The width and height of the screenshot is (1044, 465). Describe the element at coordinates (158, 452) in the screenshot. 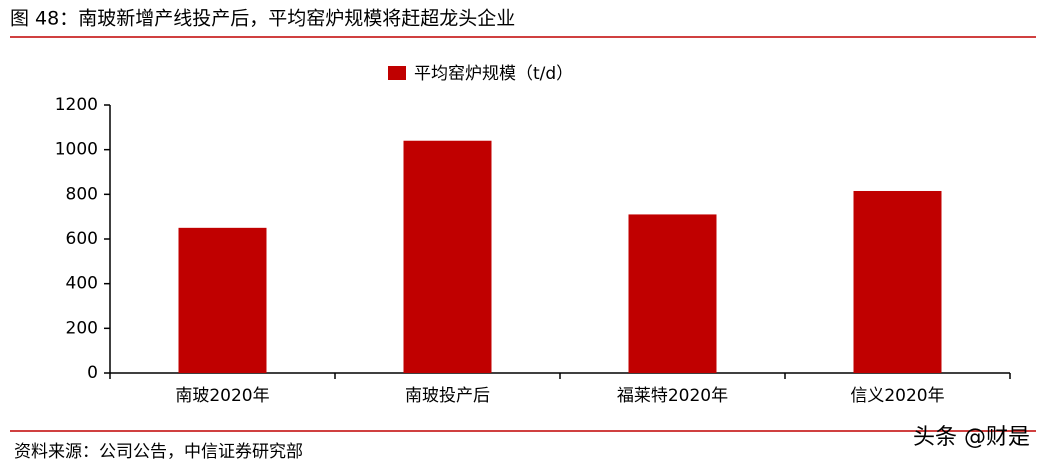

I see `source-note: 资料来源：公司公告，中信证券研究部` at that location.